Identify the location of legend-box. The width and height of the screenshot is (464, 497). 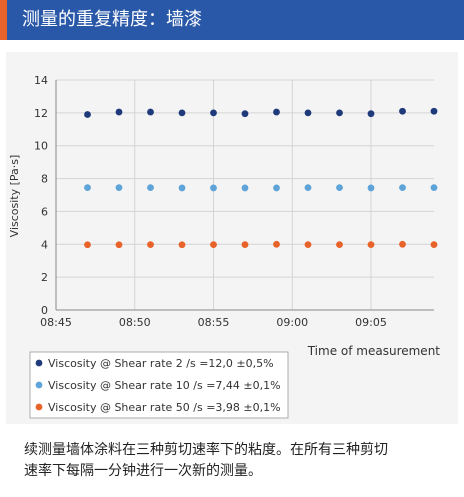
(159, 385).